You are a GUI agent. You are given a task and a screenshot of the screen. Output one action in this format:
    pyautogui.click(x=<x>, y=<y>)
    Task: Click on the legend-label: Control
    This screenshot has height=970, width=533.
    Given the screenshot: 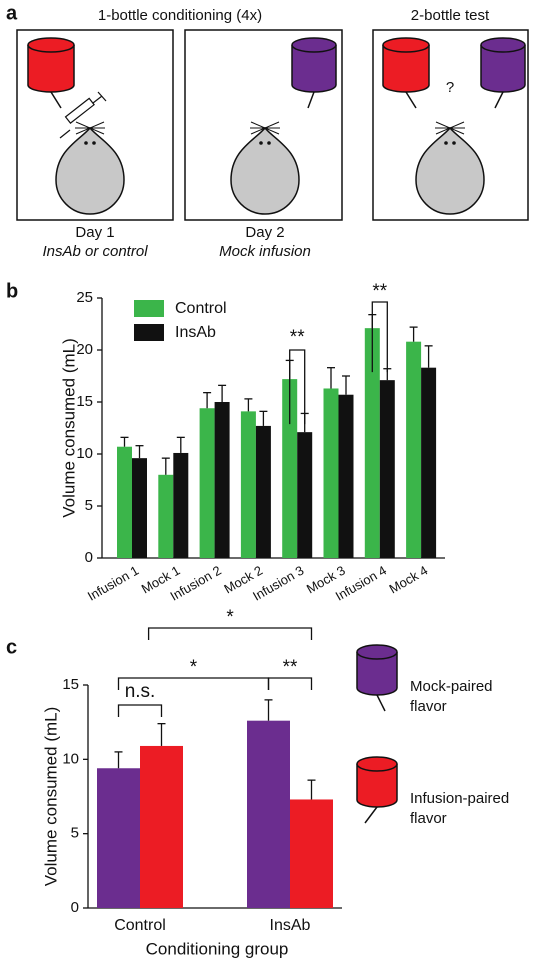 What is the action you would take?
    pyautogui.click(x=201, y=308)
    